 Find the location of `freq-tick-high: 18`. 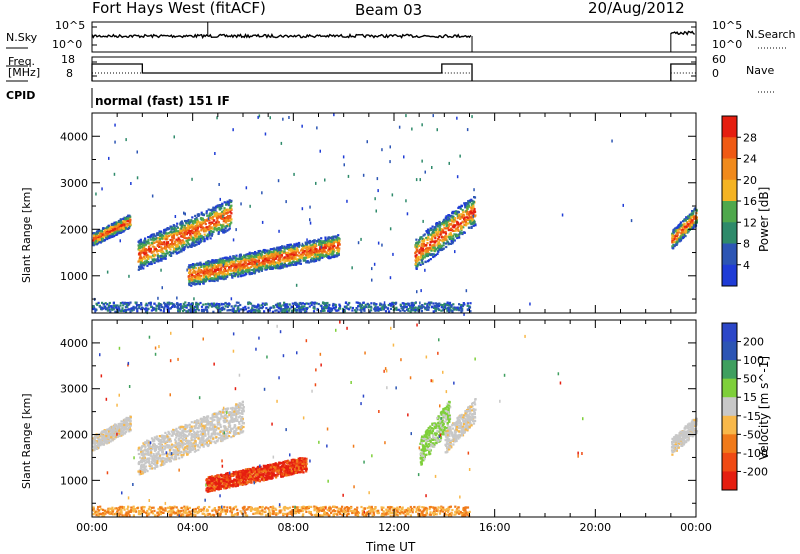

freq-tick-high: 18 is located at coordinates (68, 59).